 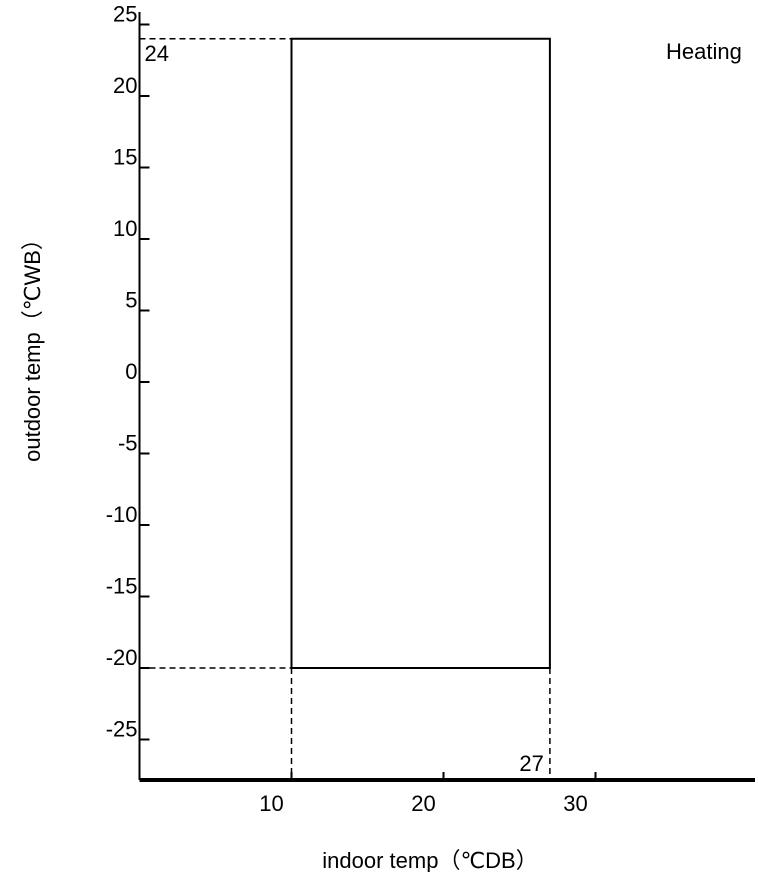 What do you see at coordinates (531, 763) in the screenshot?
I see `annotation-27: 27` at bounding box center [531, 763].